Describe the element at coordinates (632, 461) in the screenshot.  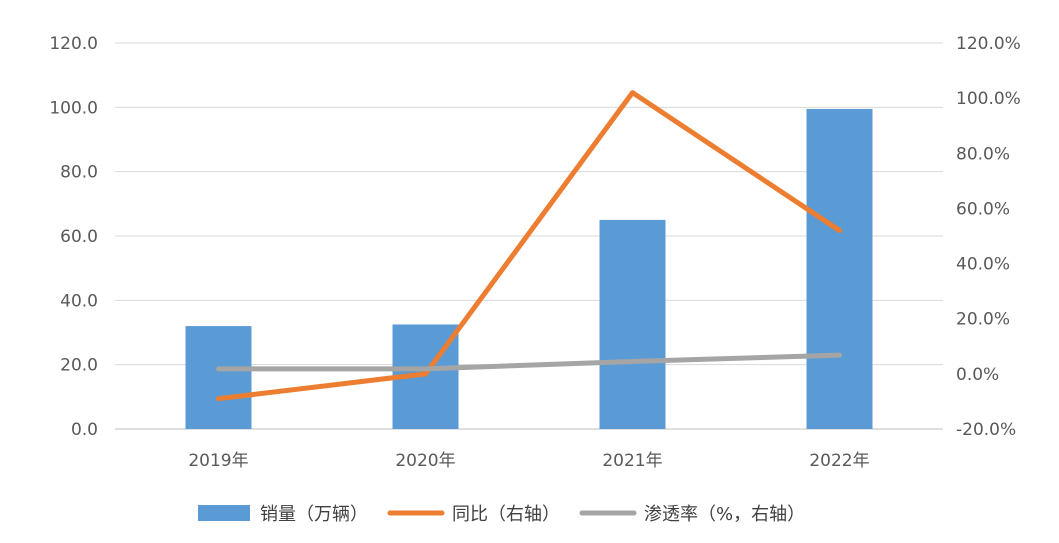
I see `x-tick-label: 2021年` at that location.